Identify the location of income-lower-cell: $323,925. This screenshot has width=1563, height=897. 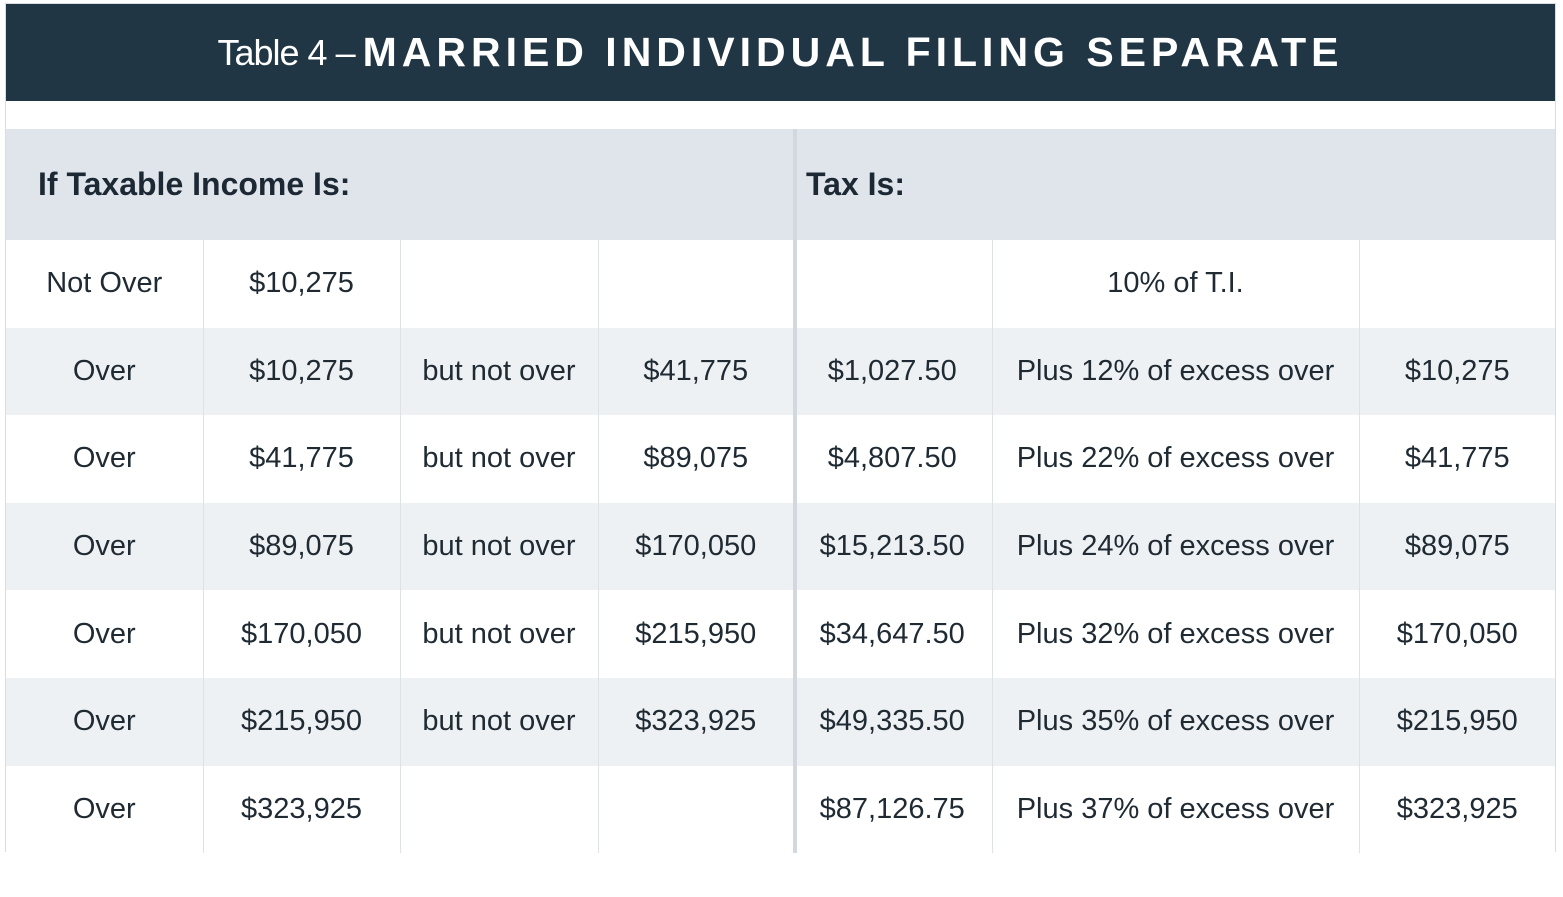
(301, 809).